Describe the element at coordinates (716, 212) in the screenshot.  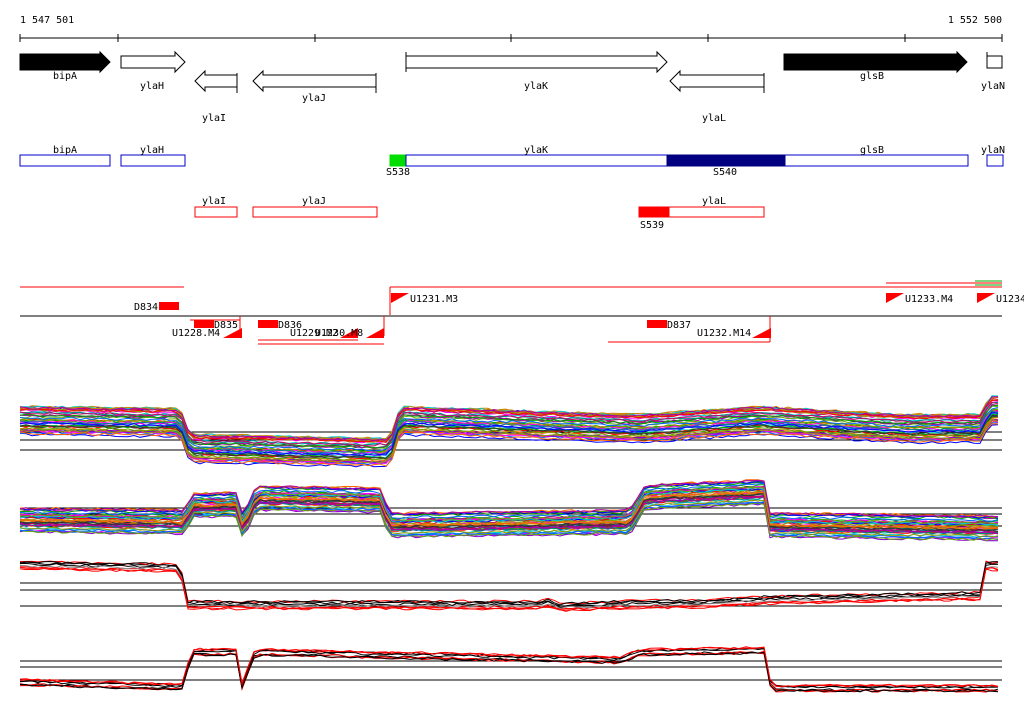
I see `segment-ylal` at that location.